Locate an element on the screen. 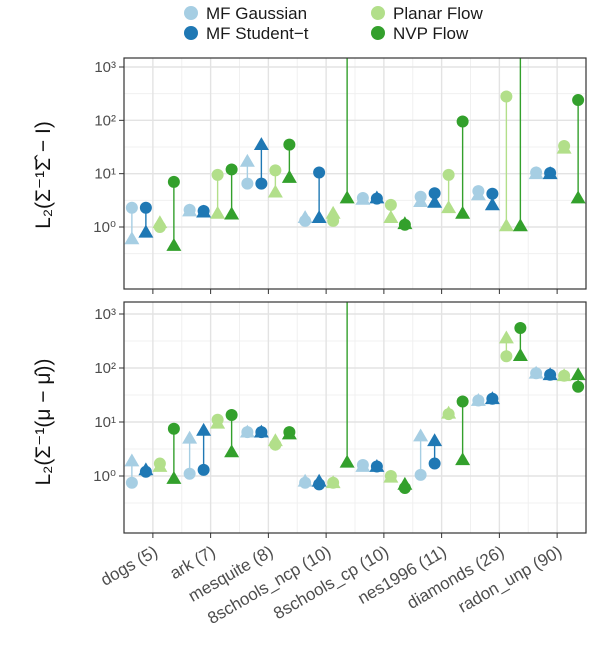 Image resolution: width=598 pixels, height=651 pixels. xtick-label-1: dogs (5) is located at coordinates (129, 566).